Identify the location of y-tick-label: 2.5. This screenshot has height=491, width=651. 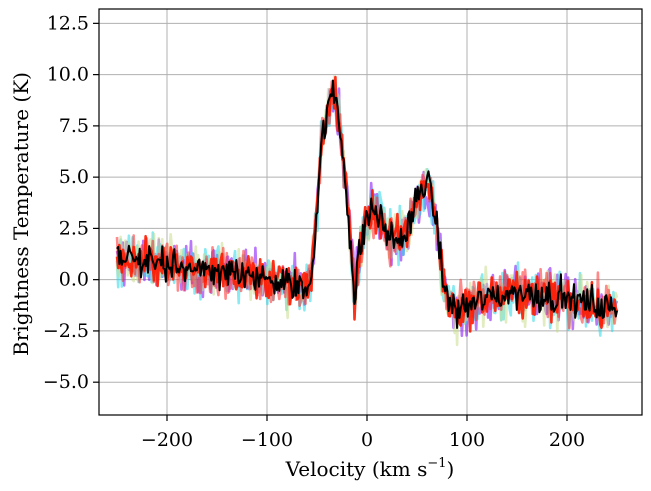
(74, 228).